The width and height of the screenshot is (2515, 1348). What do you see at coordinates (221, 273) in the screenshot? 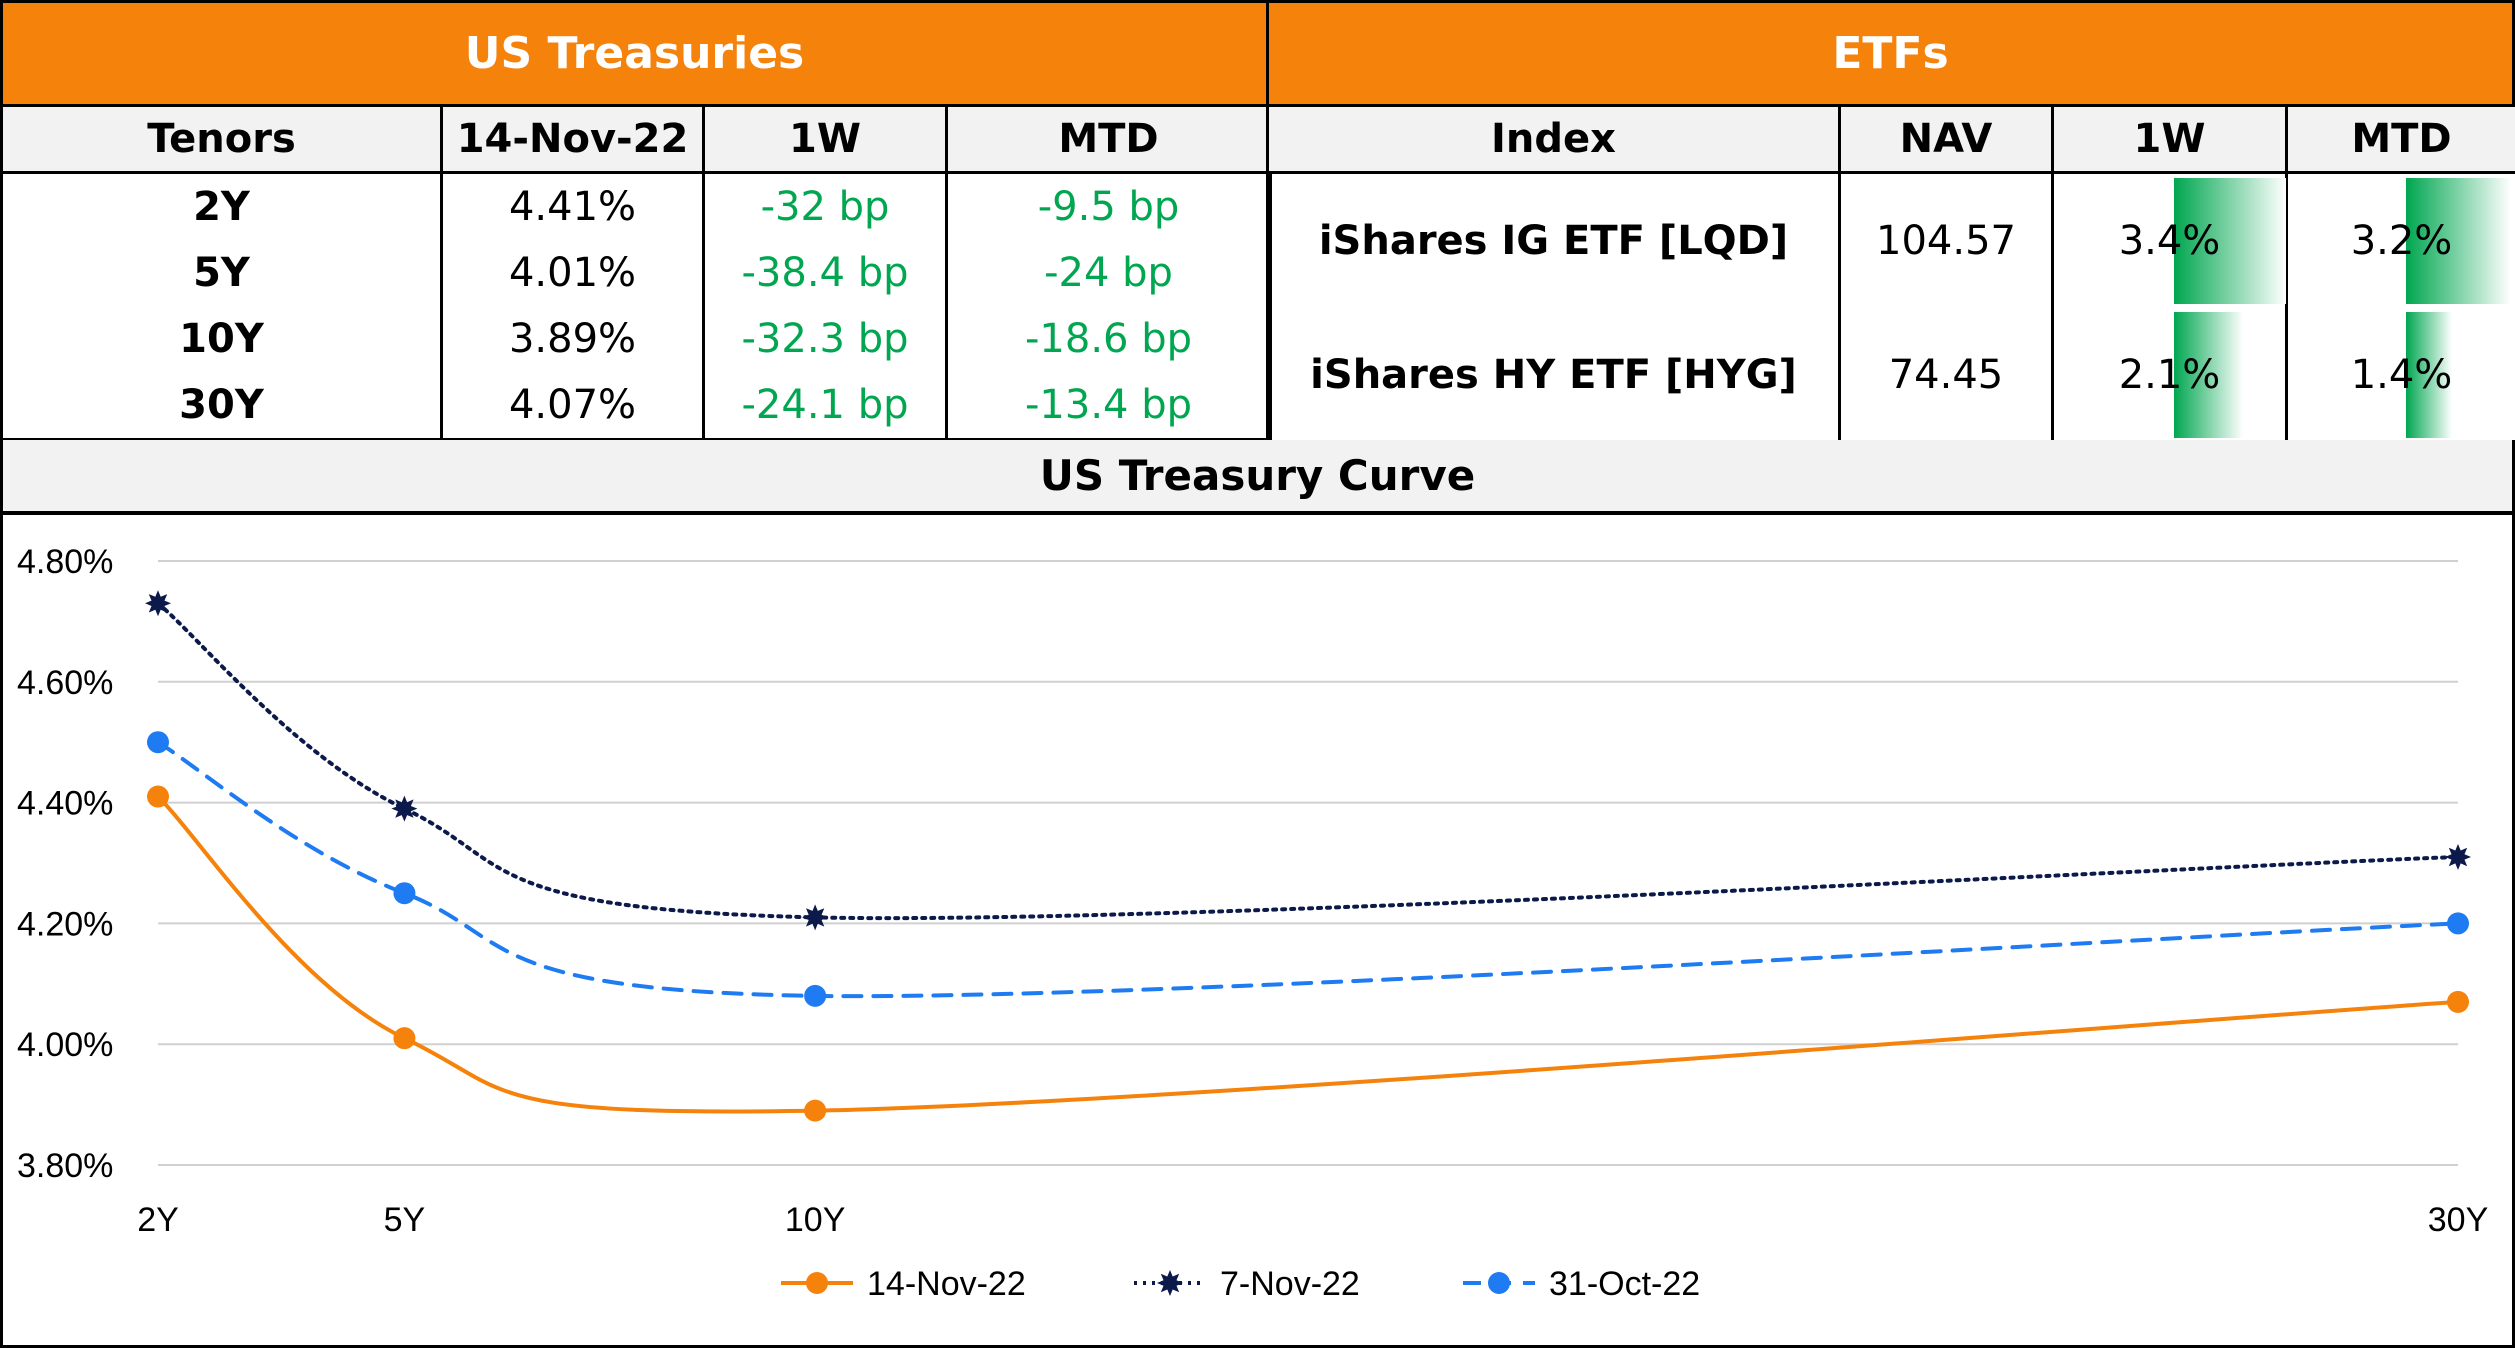
I see `tenor-cell: 5Y` at bounding box center [221, 273].